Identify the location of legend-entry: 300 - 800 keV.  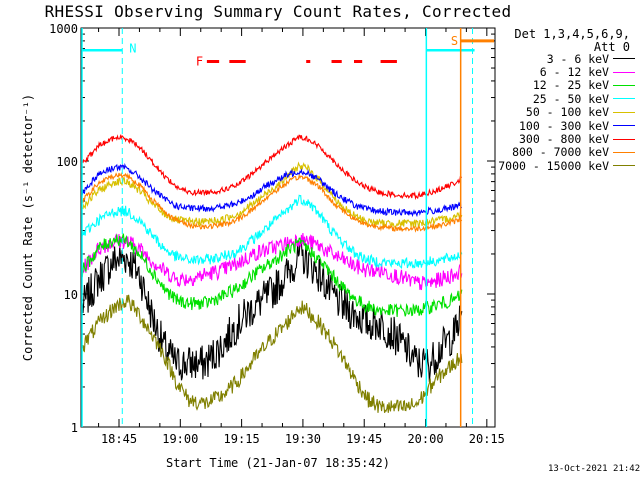
(552, 139).